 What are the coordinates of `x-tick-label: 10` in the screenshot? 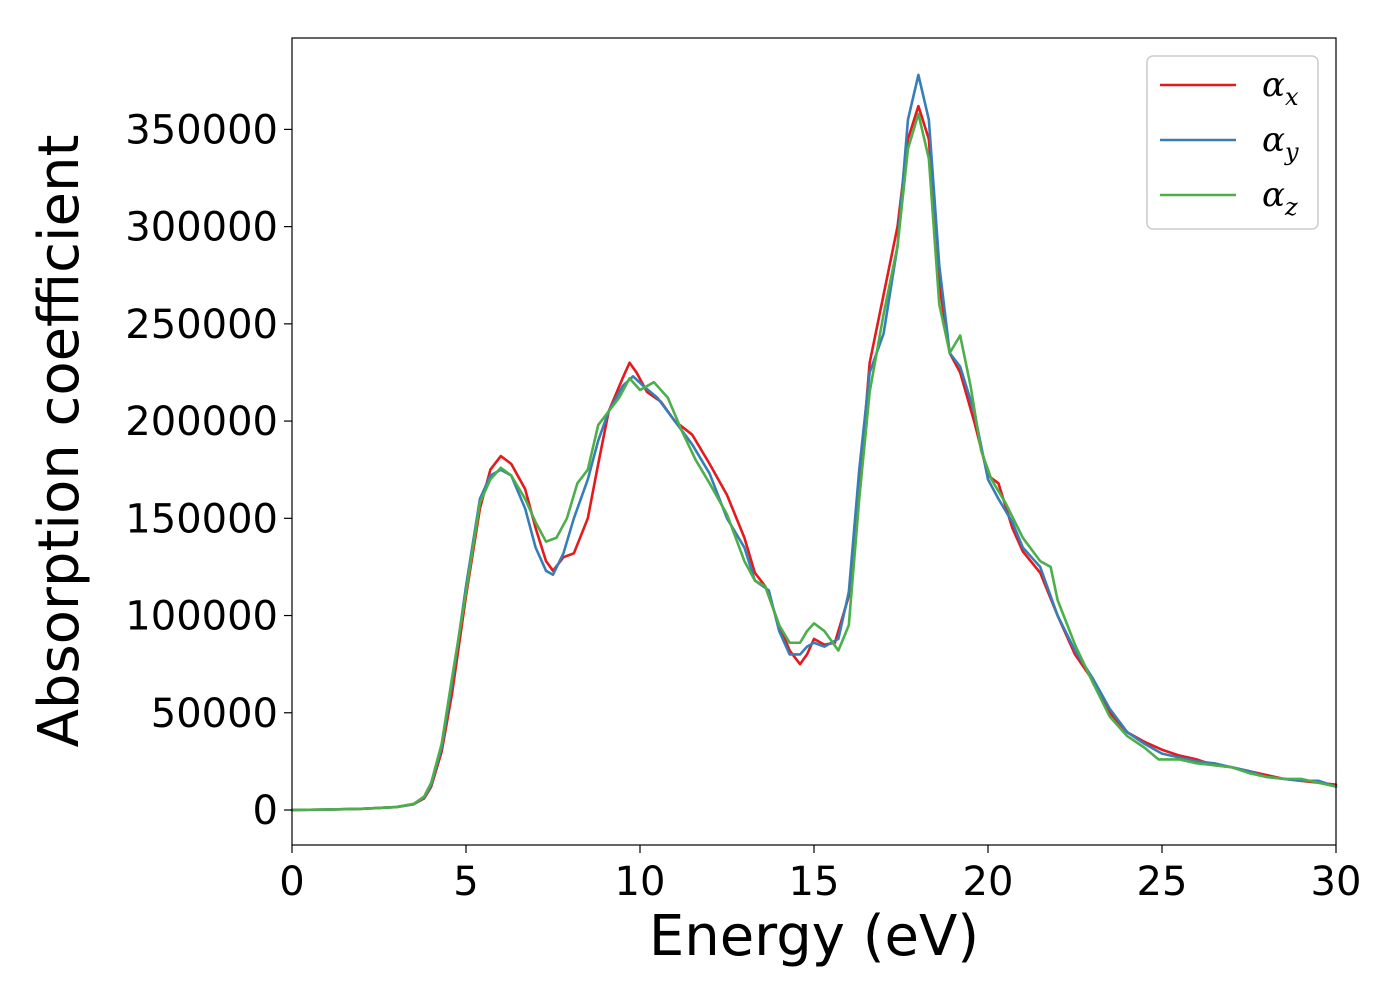 It's located at (640, 882).